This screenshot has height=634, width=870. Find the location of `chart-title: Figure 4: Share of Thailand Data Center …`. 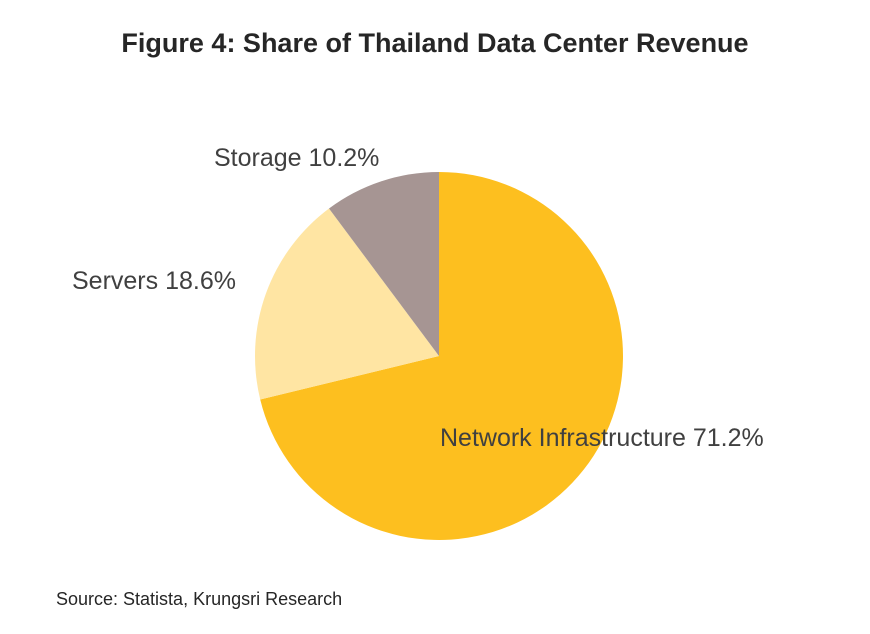

chart-title: Figure 4: Share of Thailand Data Center … is located at coordinates (435, 43).